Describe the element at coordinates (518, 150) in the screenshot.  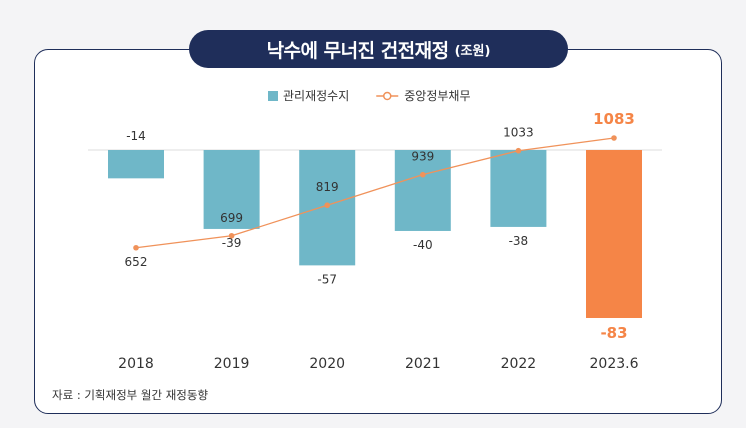
I see `debt-point-2022` at that location.